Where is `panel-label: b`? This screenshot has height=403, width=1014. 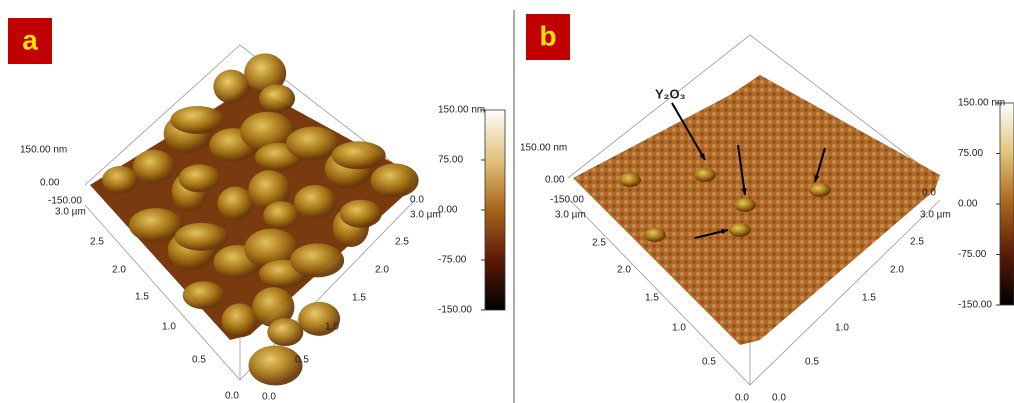 panel-label: b is located at coordinates (547, 35).